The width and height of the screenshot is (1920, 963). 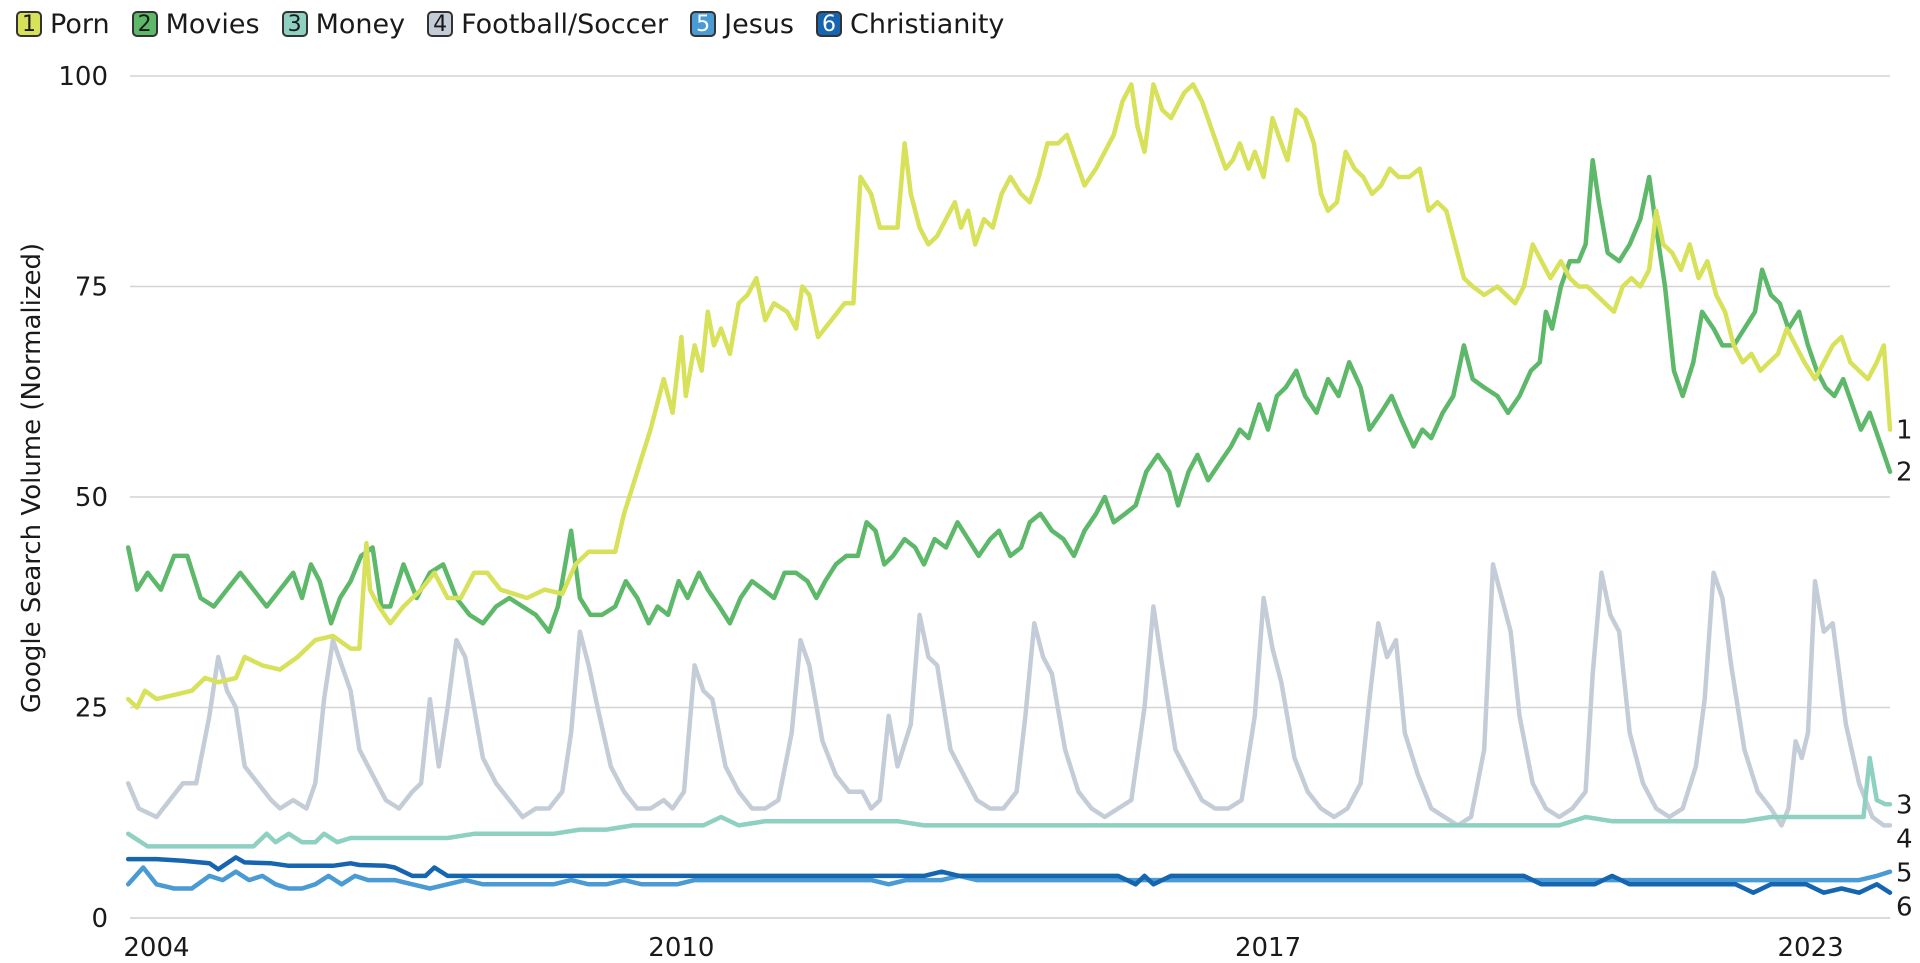 I want to click on x-tick-label: 2004, so click(x=156, y=948).